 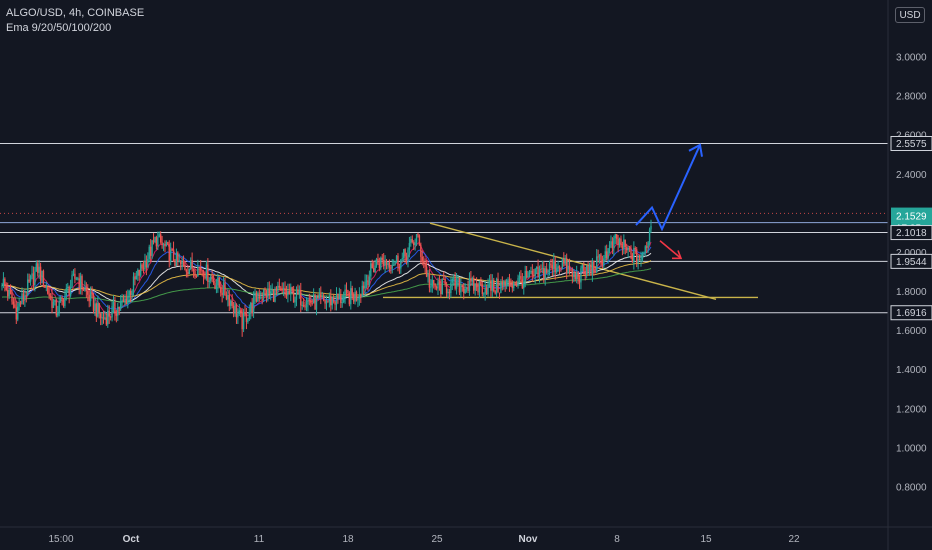 What do you see at coordinates (573, 261) in the screenshot?
I see `descending-trendline` at bounding box center [573, 261].